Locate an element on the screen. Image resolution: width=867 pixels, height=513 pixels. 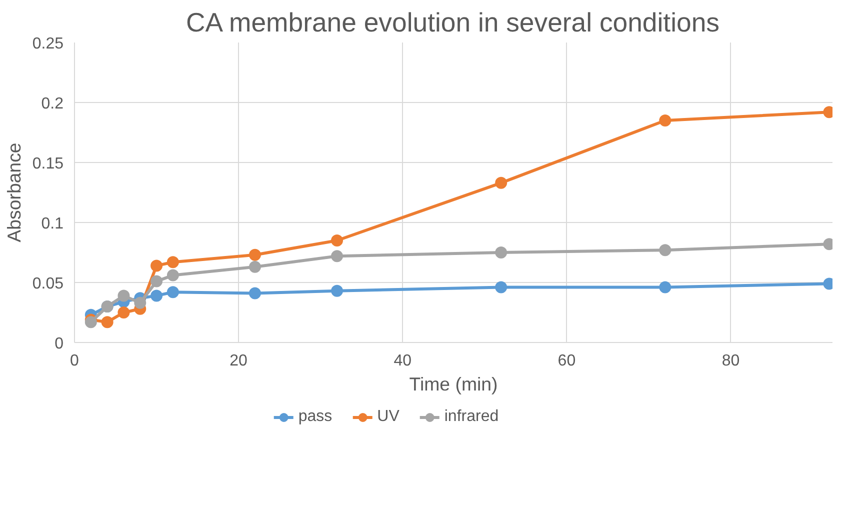
y-tick-label: 0.2 is located at coordinates (52, 104).